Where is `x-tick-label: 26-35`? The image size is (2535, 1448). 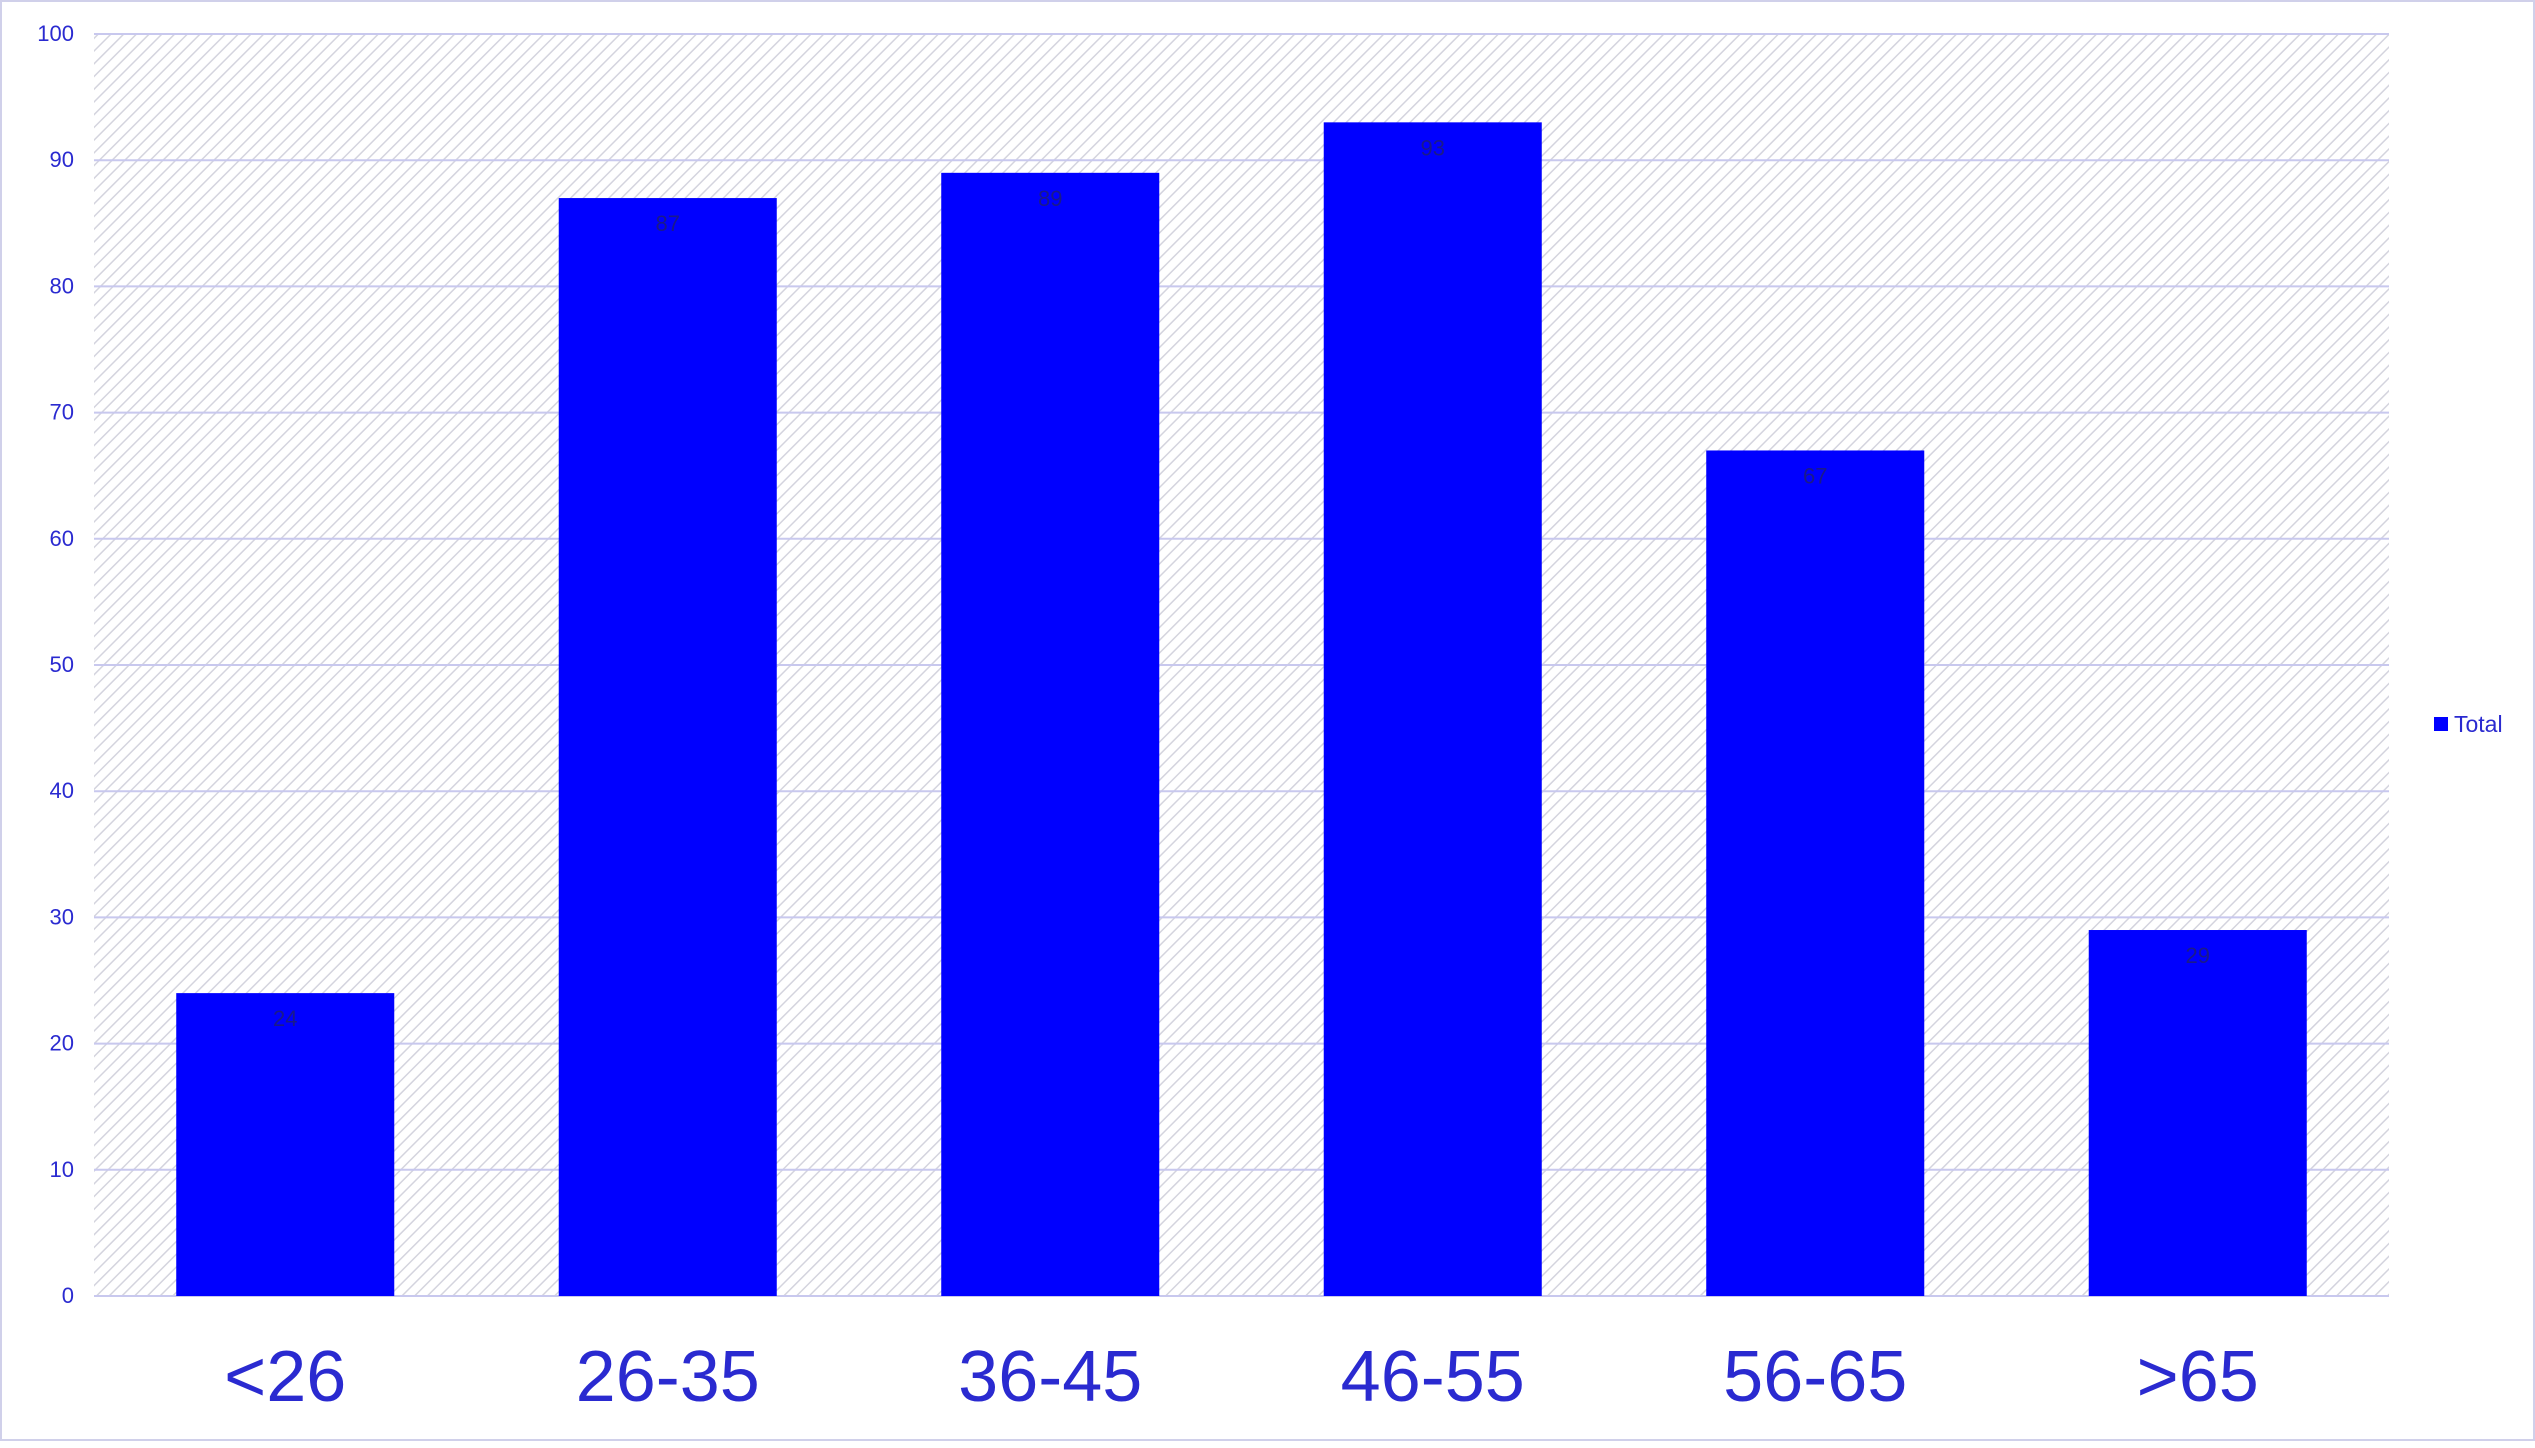
x-tick-label: 26-35 is located at coordinates (668, 1377).